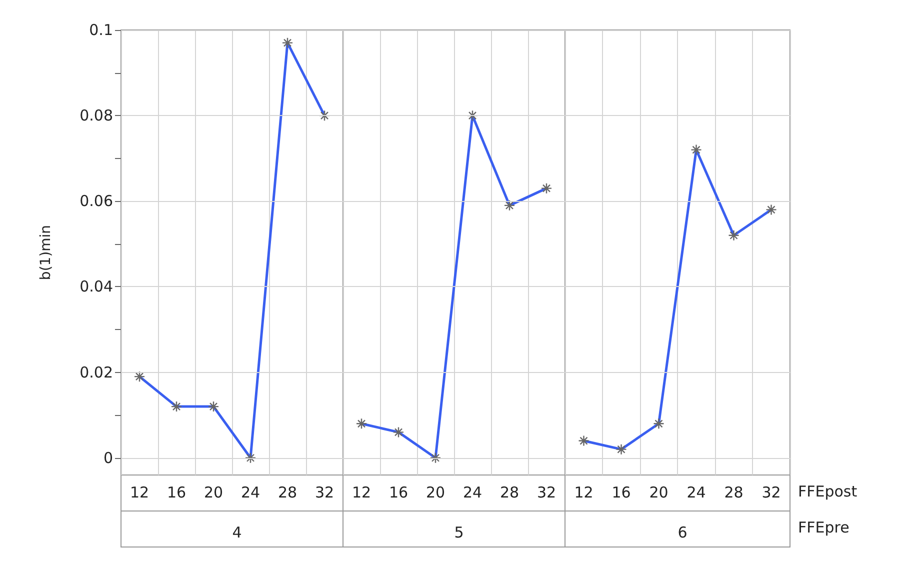  I want to click on y-tick-label: 0.04, so click(96, 287).